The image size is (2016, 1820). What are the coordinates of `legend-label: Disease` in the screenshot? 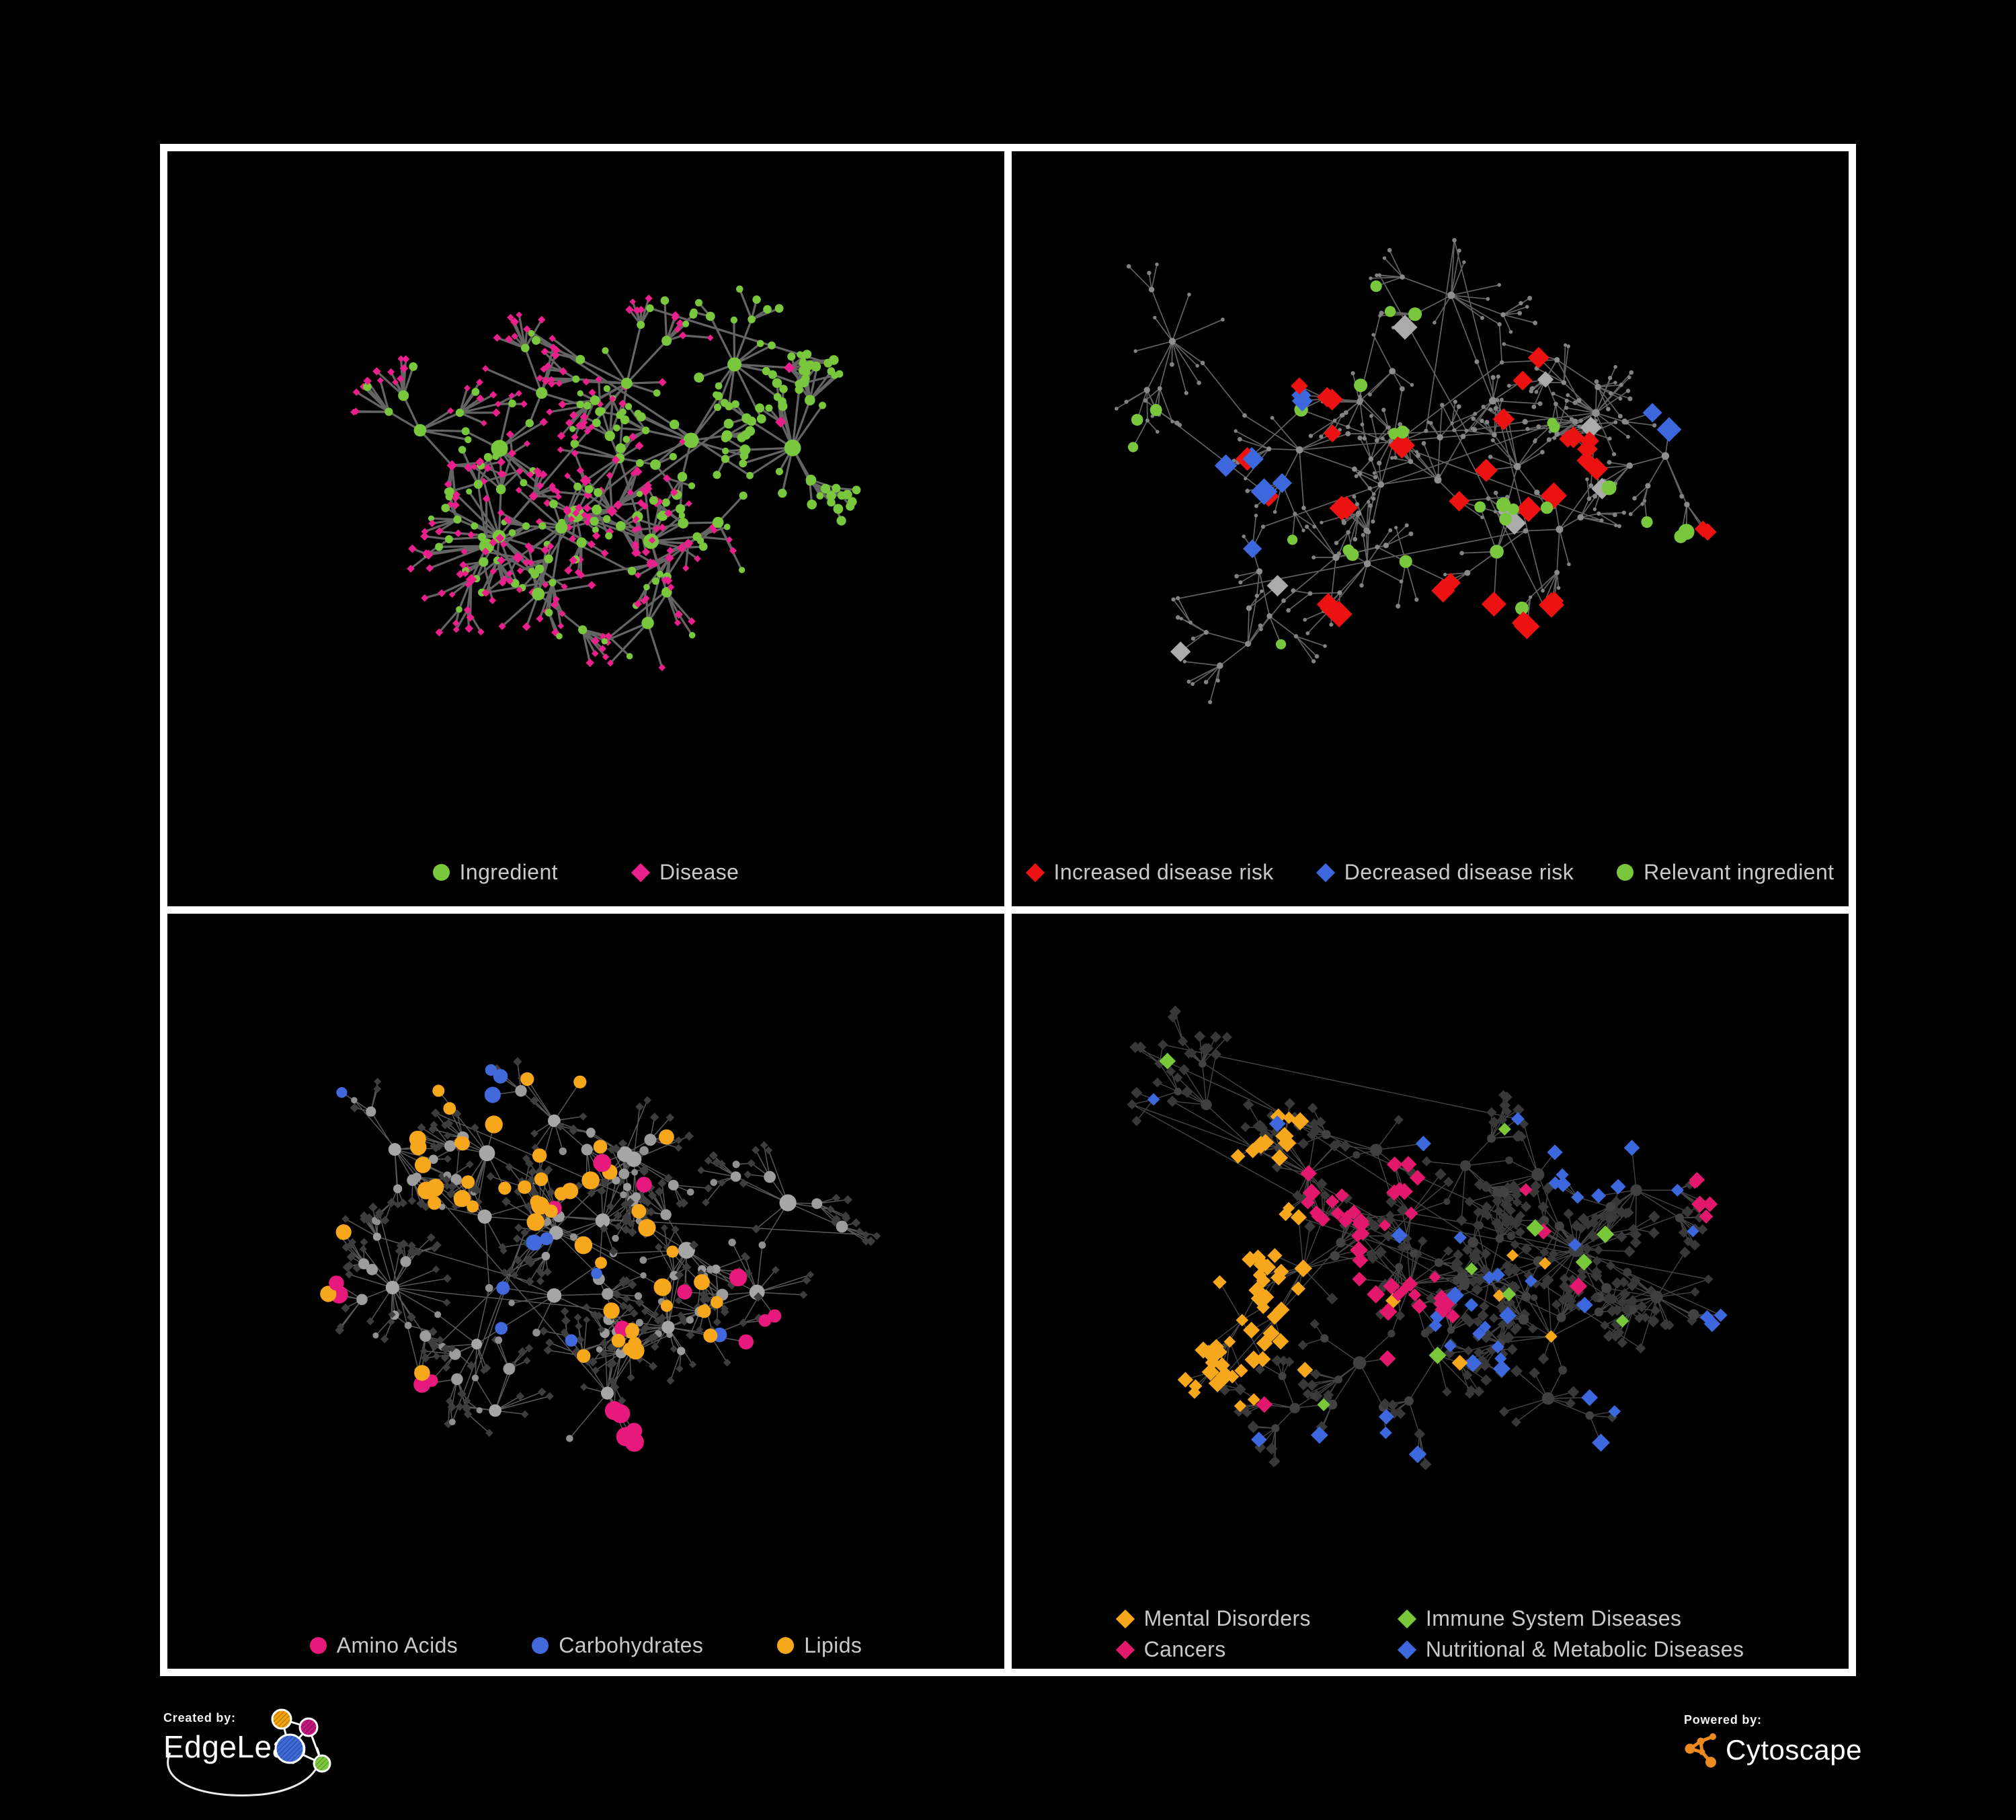 It's located at (699, 872).